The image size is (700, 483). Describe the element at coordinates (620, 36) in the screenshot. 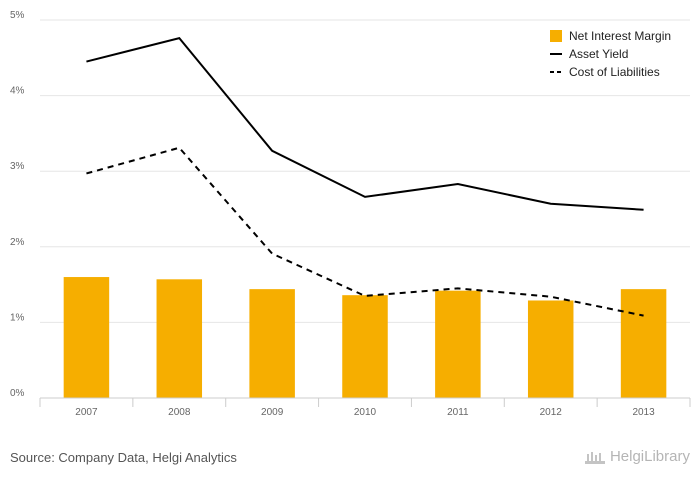

I see `legend-label: Net Interest Margin` at that location.